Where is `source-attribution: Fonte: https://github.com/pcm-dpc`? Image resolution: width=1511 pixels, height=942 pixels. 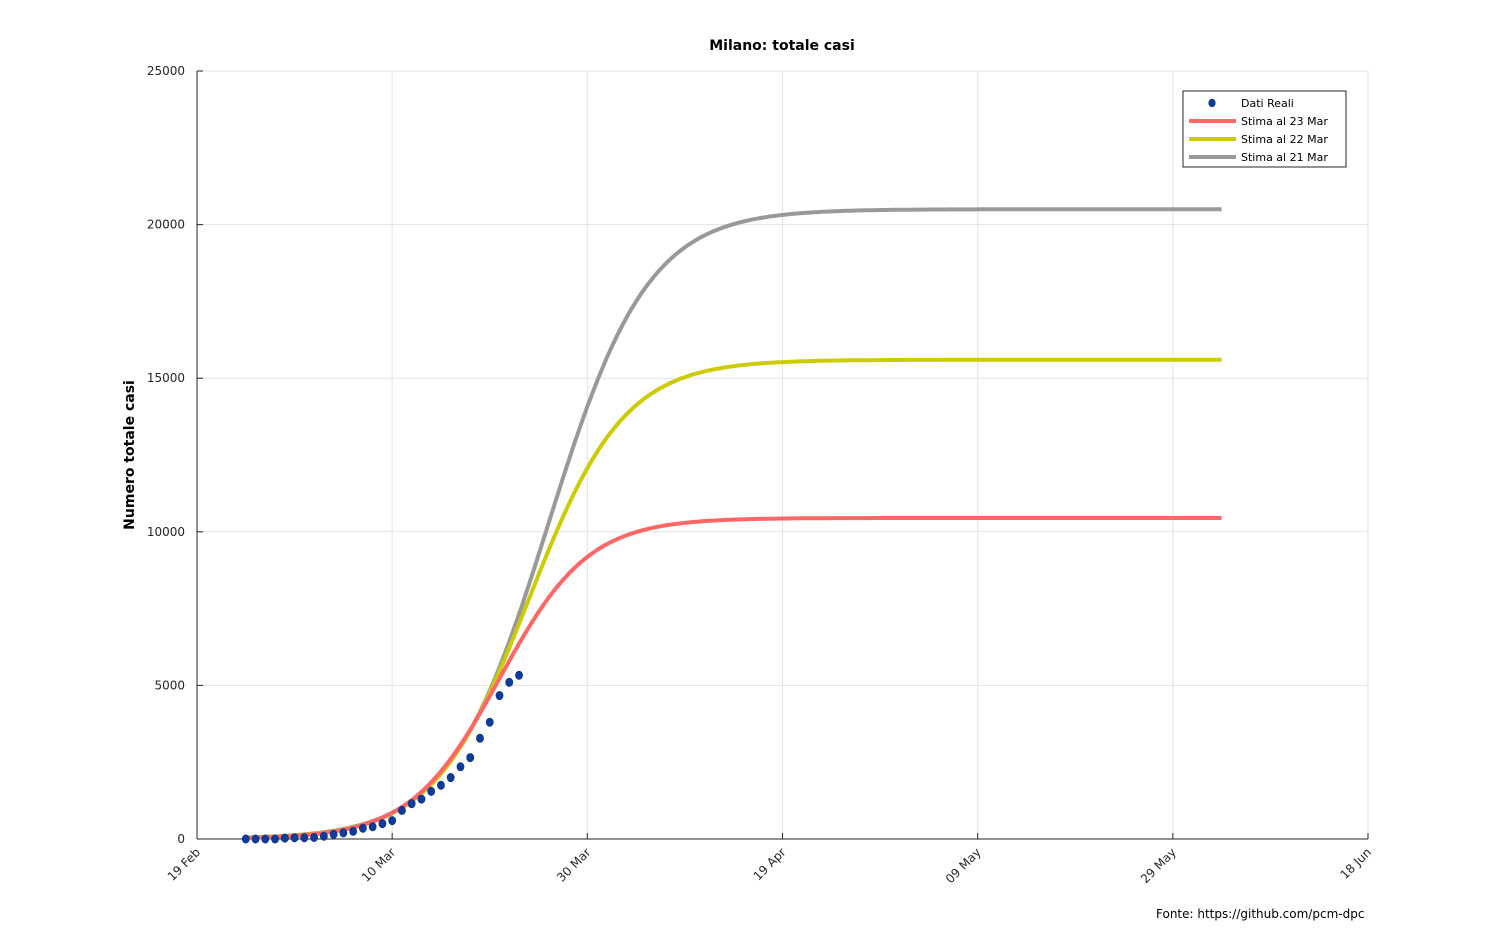
source-attribution: Fonte: https://github.com/pcm-dpc is located at coordinates (1260, 914).